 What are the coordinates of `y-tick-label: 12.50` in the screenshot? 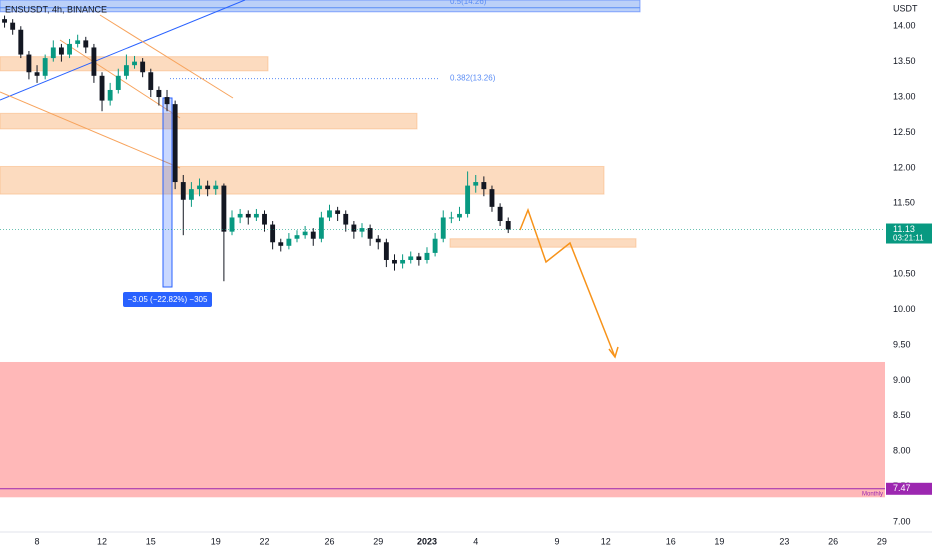 It's located at (904, 132).